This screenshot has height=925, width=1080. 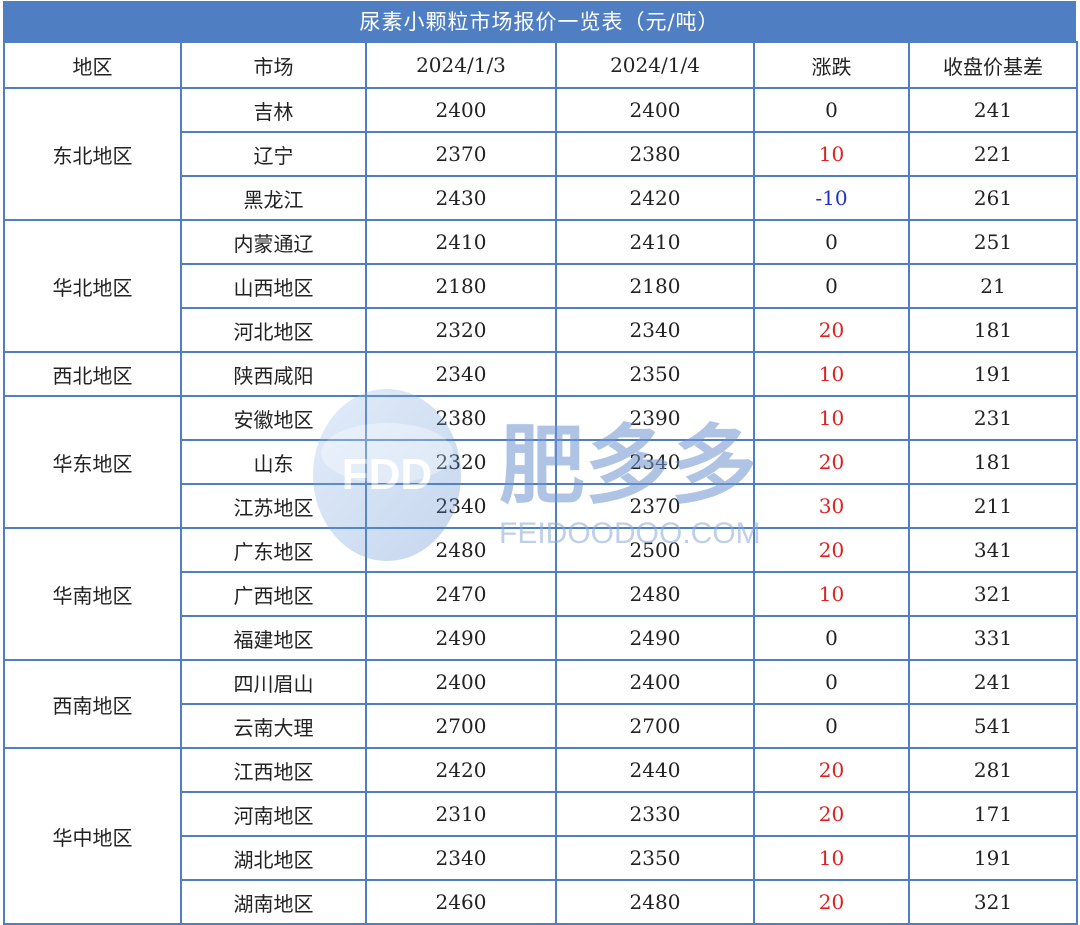 I want to click on basis-cell: 231, so click(x=993, y=418).